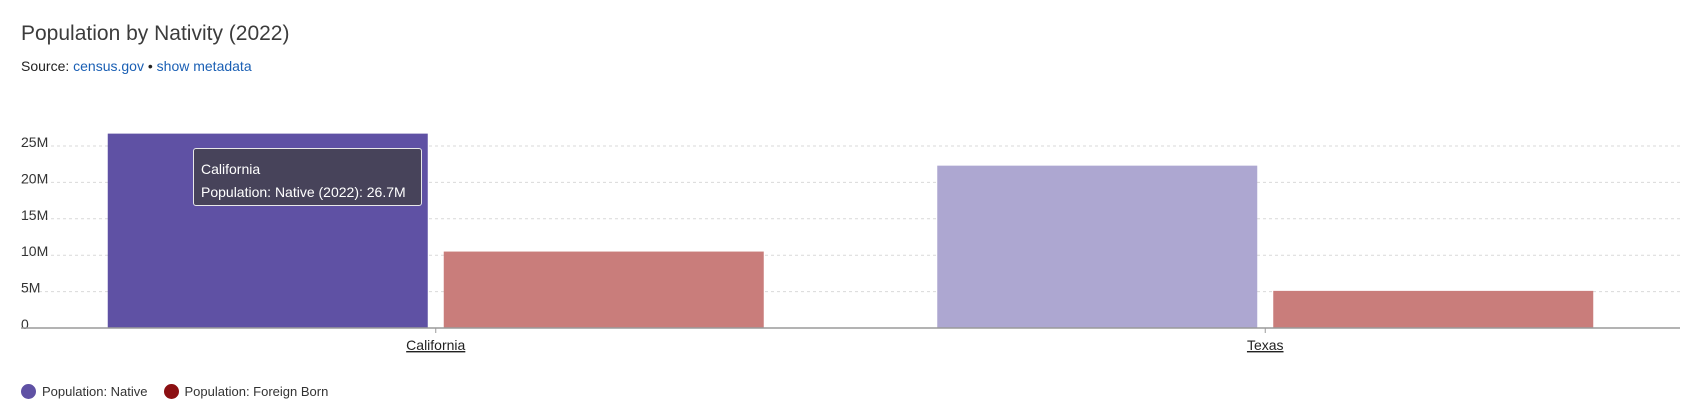 This screenshot has width=1699, height=411. Describe the element at coordinates (95, 391) in the screenshot. I see `legend-native-label: Population: Native` at that location.